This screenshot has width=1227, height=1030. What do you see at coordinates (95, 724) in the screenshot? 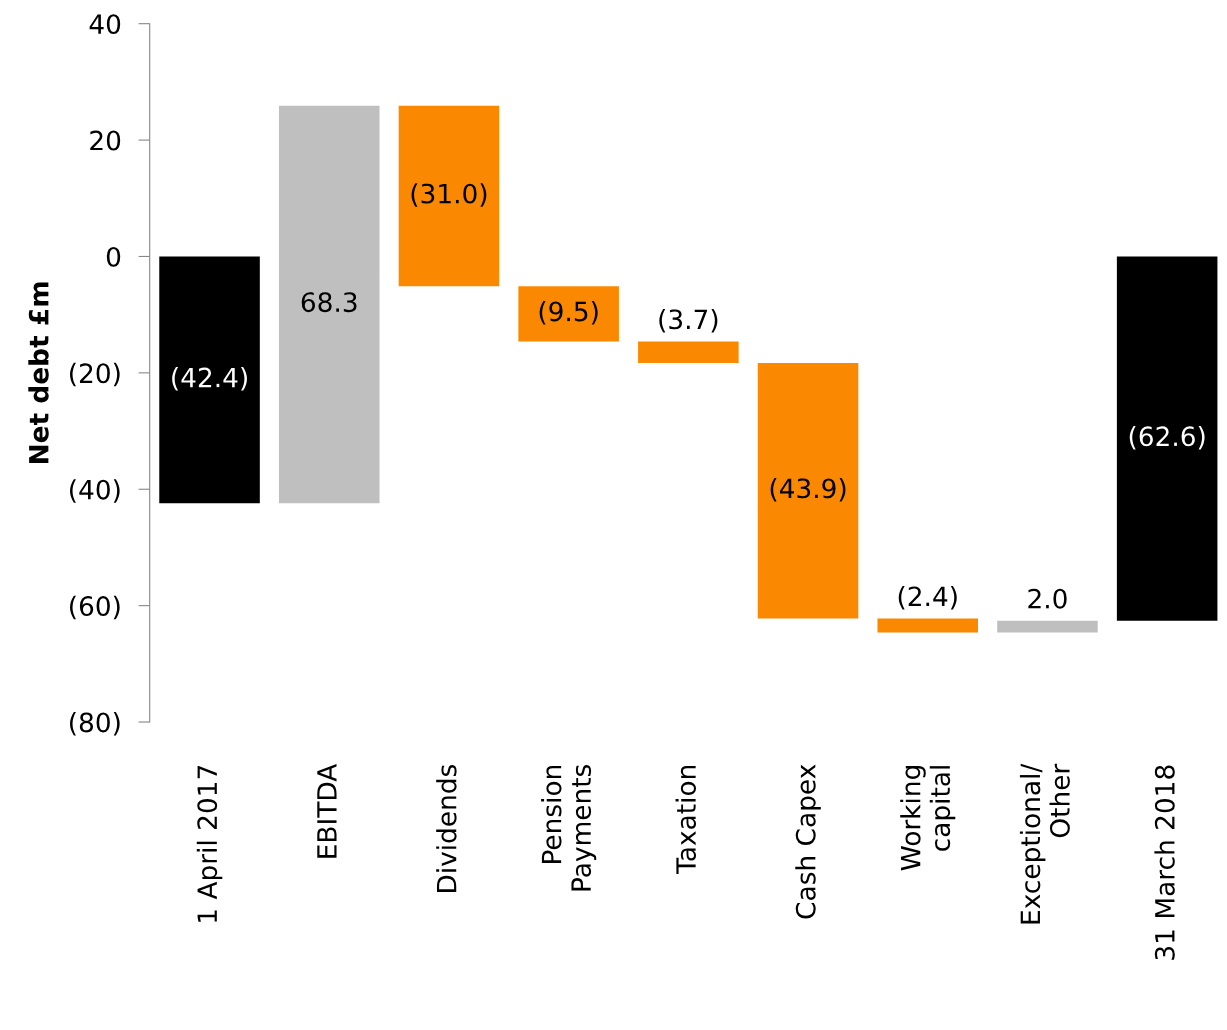
I see `y-tick-label: (80)` at bounding box center [95, 724].